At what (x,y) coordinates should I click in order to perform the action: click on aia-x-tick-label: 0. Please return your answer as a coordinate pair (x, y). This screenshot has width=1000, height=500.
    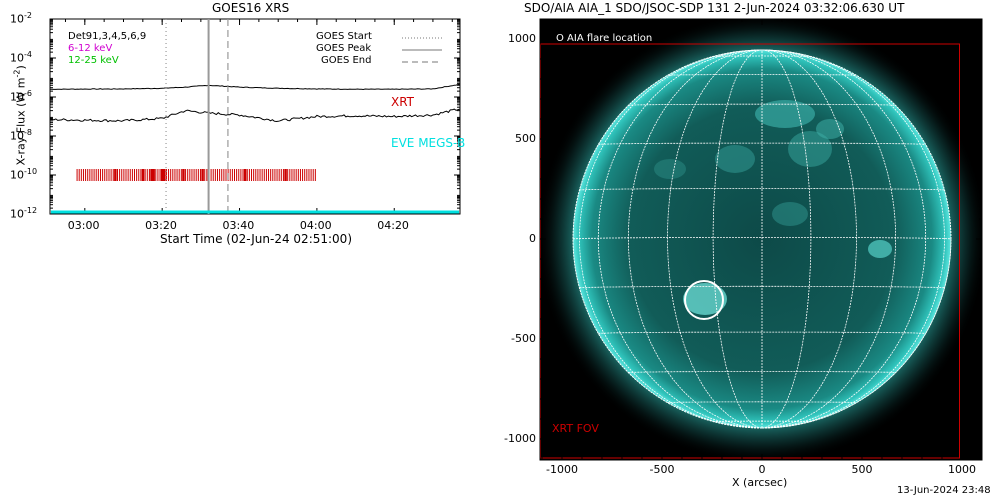
    Looking at the image, I should click on (762, 469).